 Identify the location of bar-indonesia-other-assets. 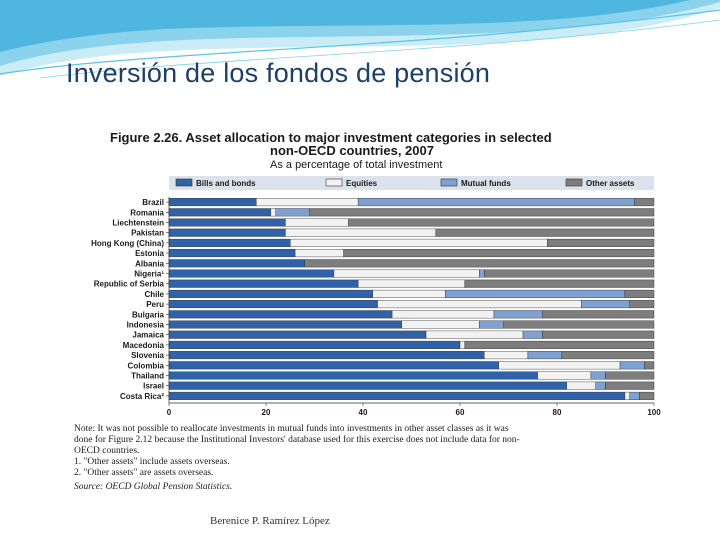
(579, 324).